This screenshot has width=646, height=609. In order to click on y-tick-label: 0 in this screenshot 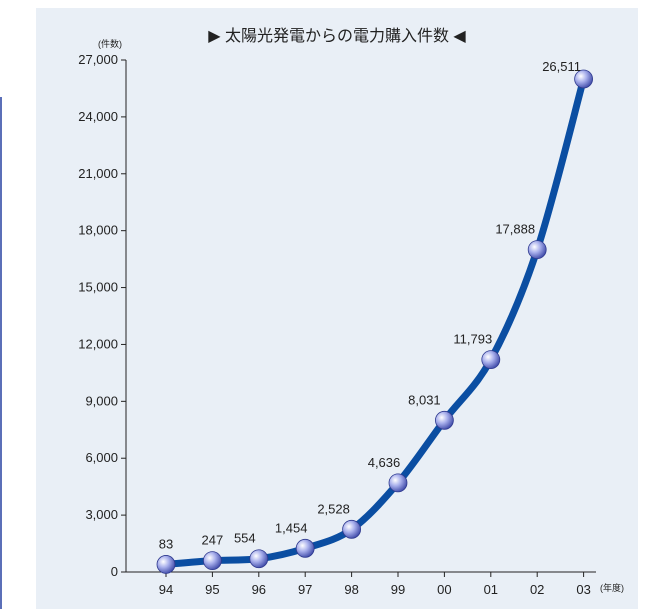, I will do `click(114, 571)`.